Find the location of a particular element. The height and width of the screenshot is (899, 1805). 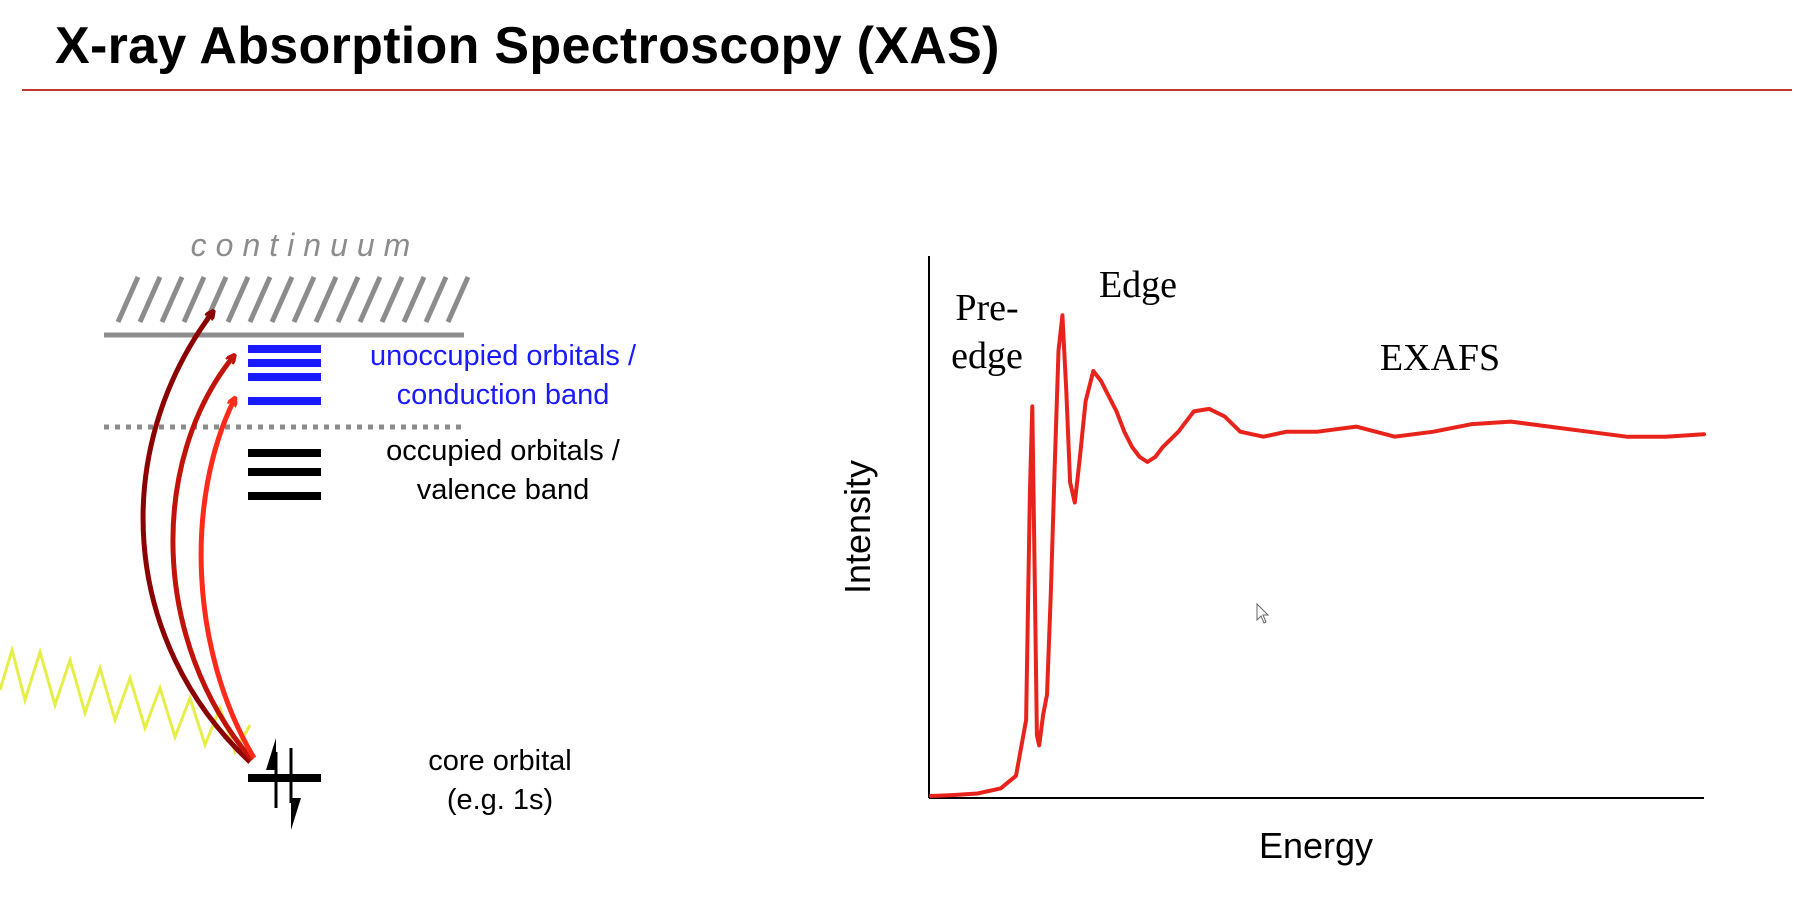

continuum-label: continuum is located at coordinates (305, 245).